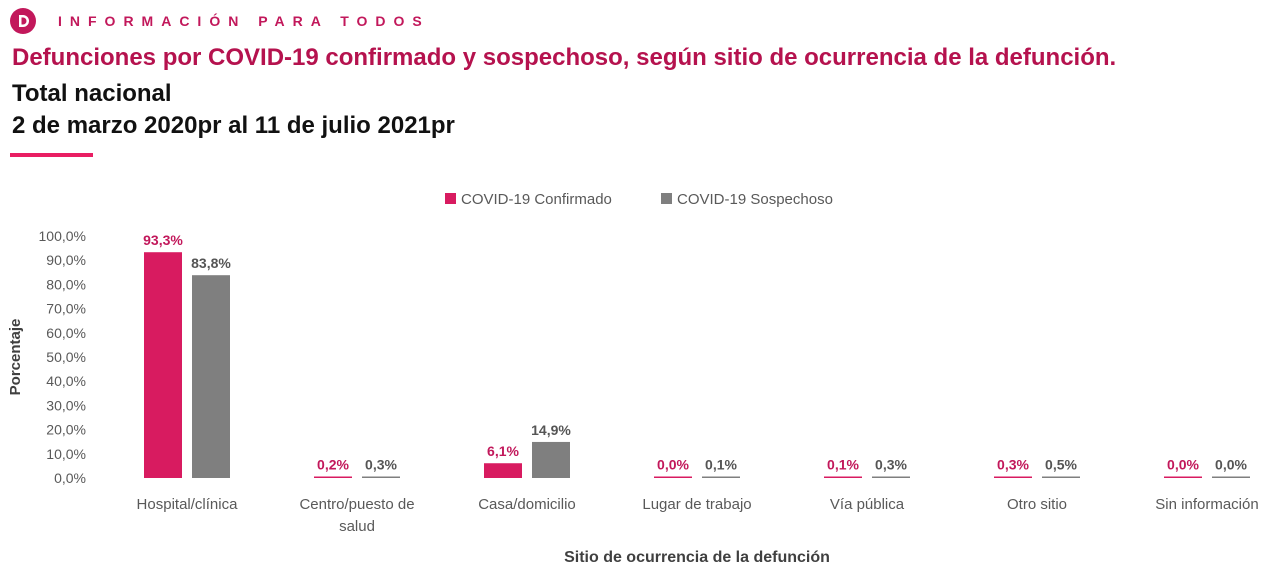 Image resolution: width=1269 pixels, height=577 pixels. Describe the element at coordinates (450, 198) in the screenshot. I see `legend-swatch-confirmado` at that location.